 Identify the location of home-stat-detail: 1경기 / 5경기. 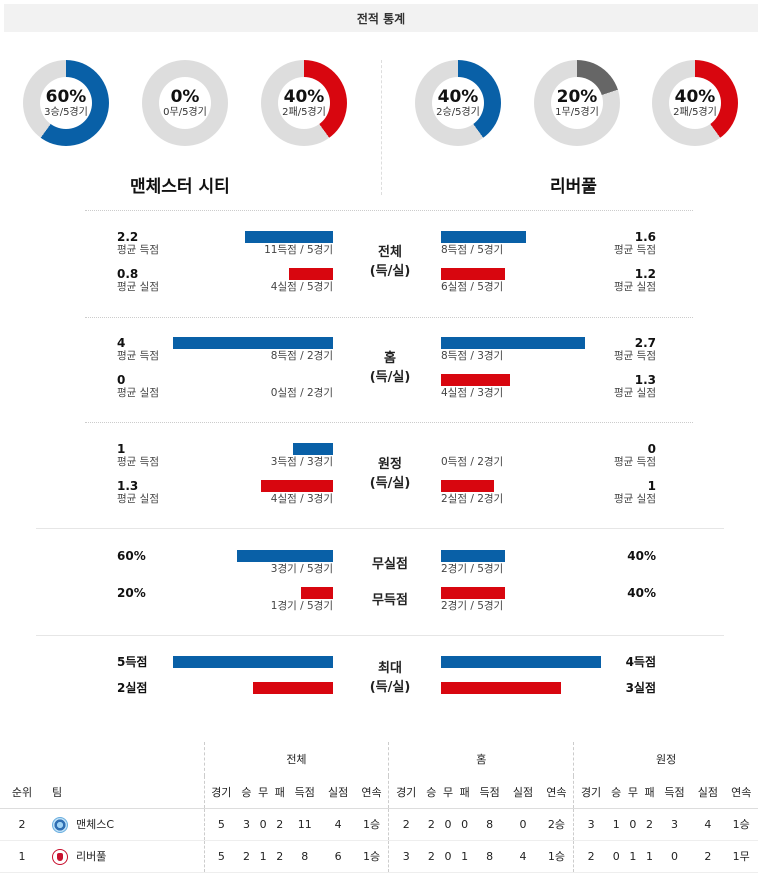
(301, 606).